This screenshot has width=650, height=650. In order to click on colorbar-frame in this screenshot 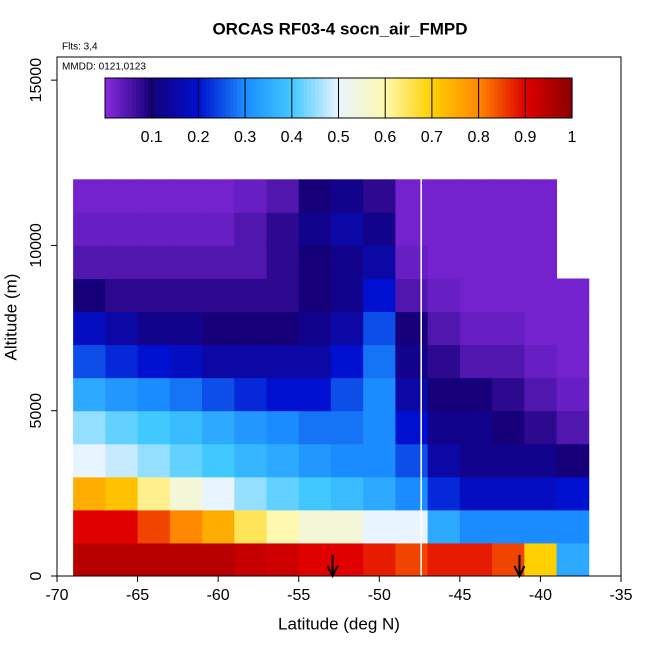, I will do `click(338, 98)`.